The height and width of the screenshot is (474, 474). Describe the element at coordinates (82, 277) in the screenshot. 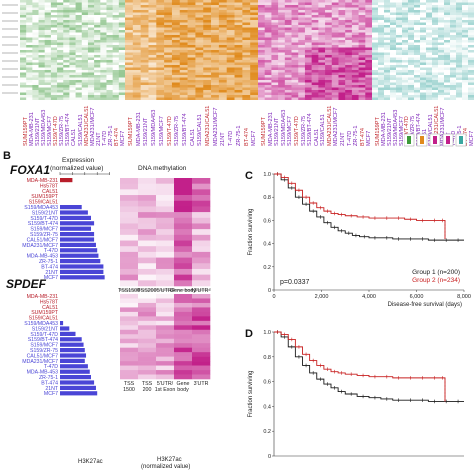

I see `expression-bar` at that location.